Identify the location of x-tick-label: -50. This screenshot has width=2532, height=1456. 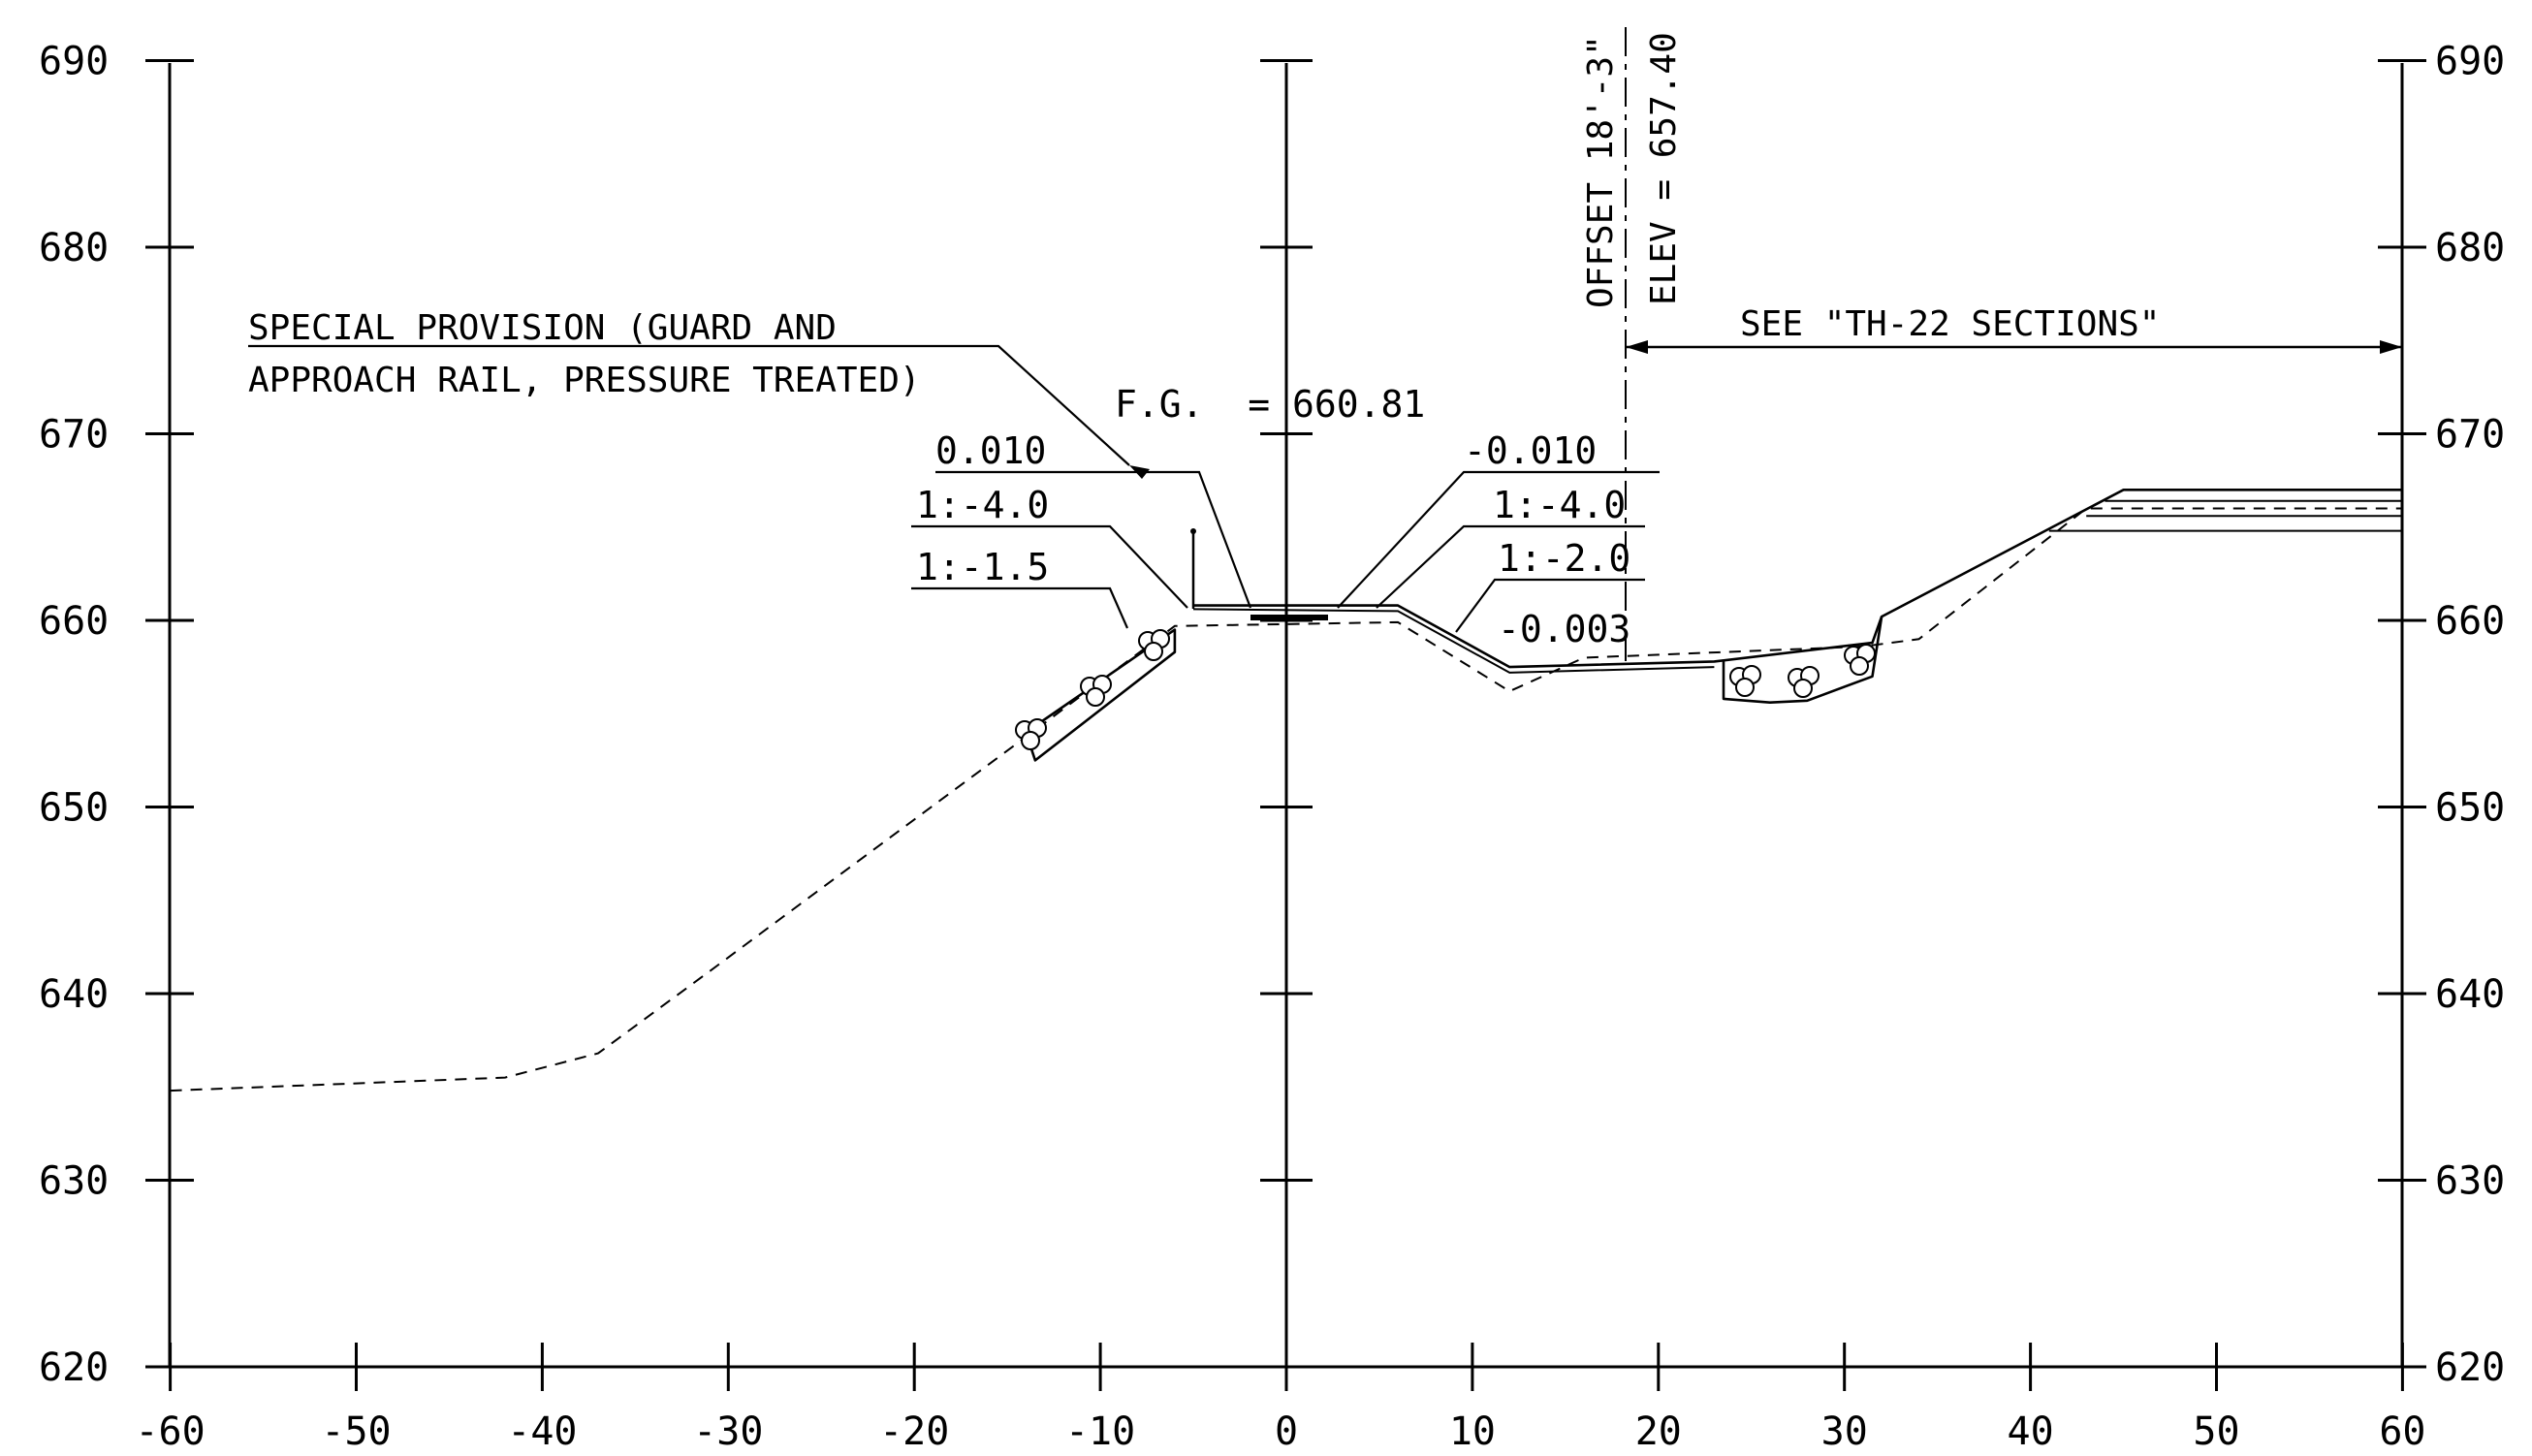
(356, 1431).